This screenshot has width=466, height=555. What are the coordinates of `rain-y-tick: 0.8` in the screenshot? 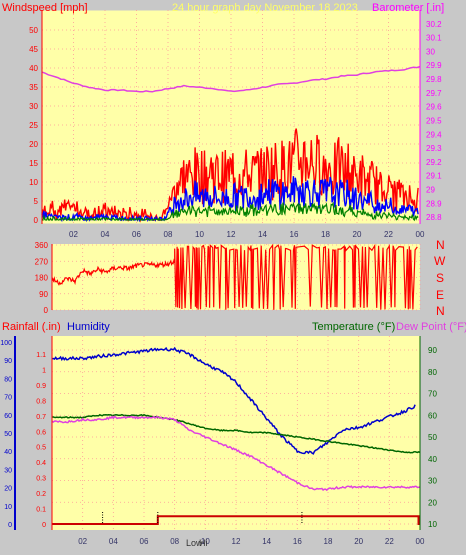 It's located at (41, 401).